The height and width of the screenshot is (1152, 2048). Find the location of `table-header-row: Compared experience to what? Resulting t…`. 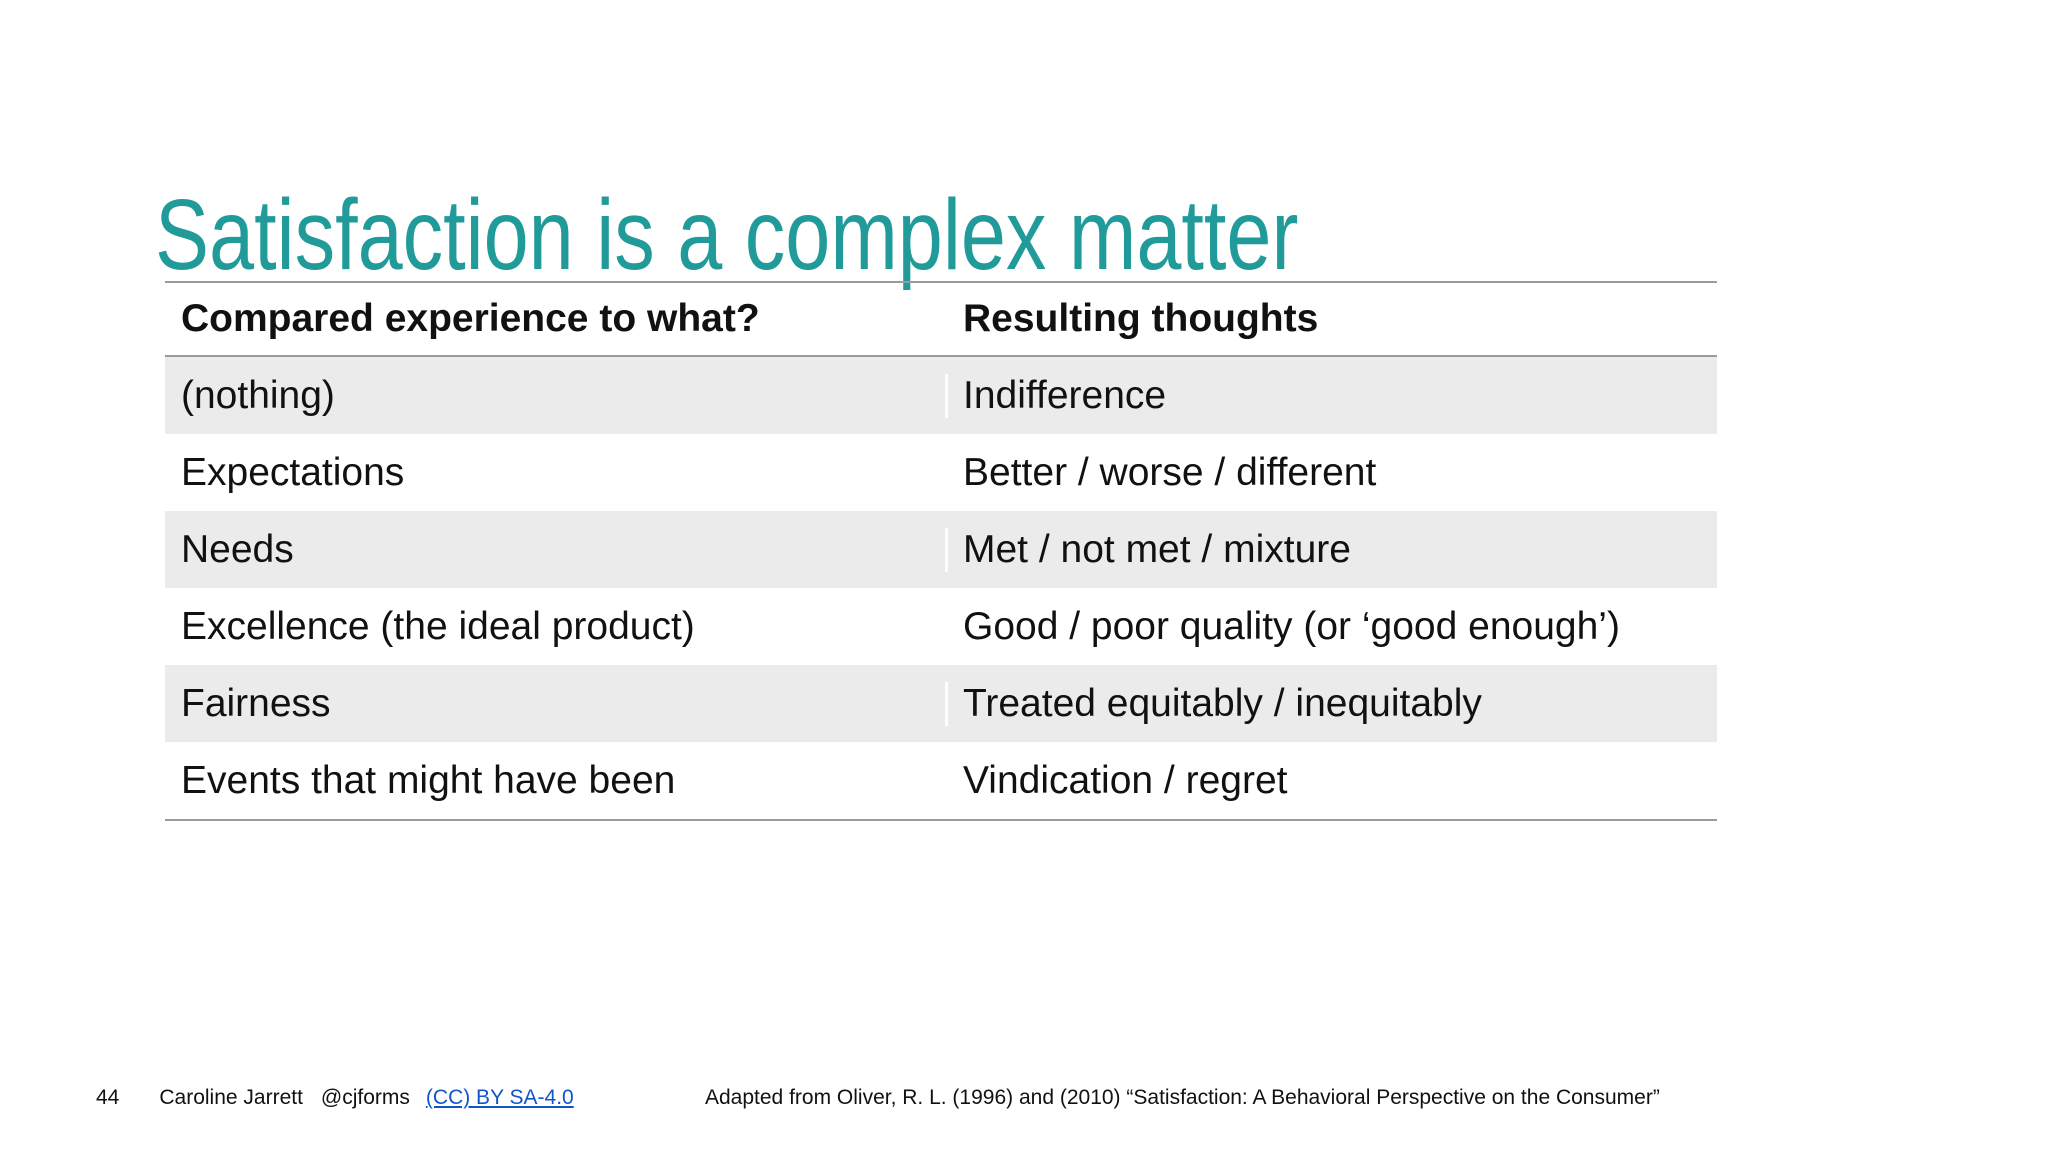

table-header-row: Compared experience to what? Resulting t… is located at coordinates (941, 320).